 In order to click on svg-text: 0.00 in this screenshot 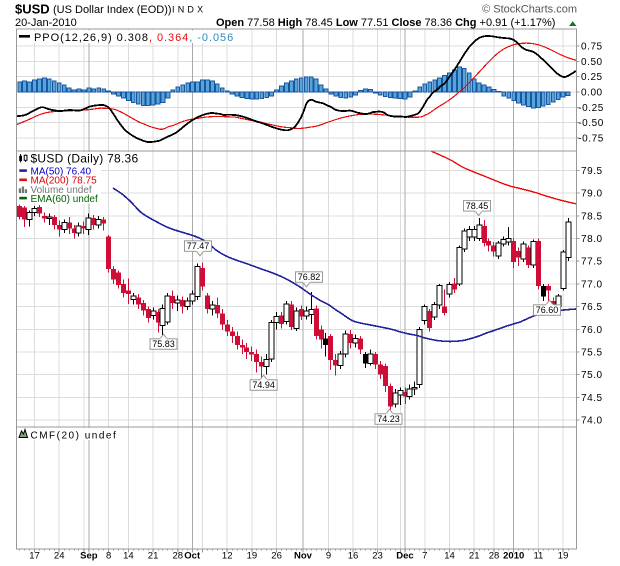, I will do `click(592, 93)`.